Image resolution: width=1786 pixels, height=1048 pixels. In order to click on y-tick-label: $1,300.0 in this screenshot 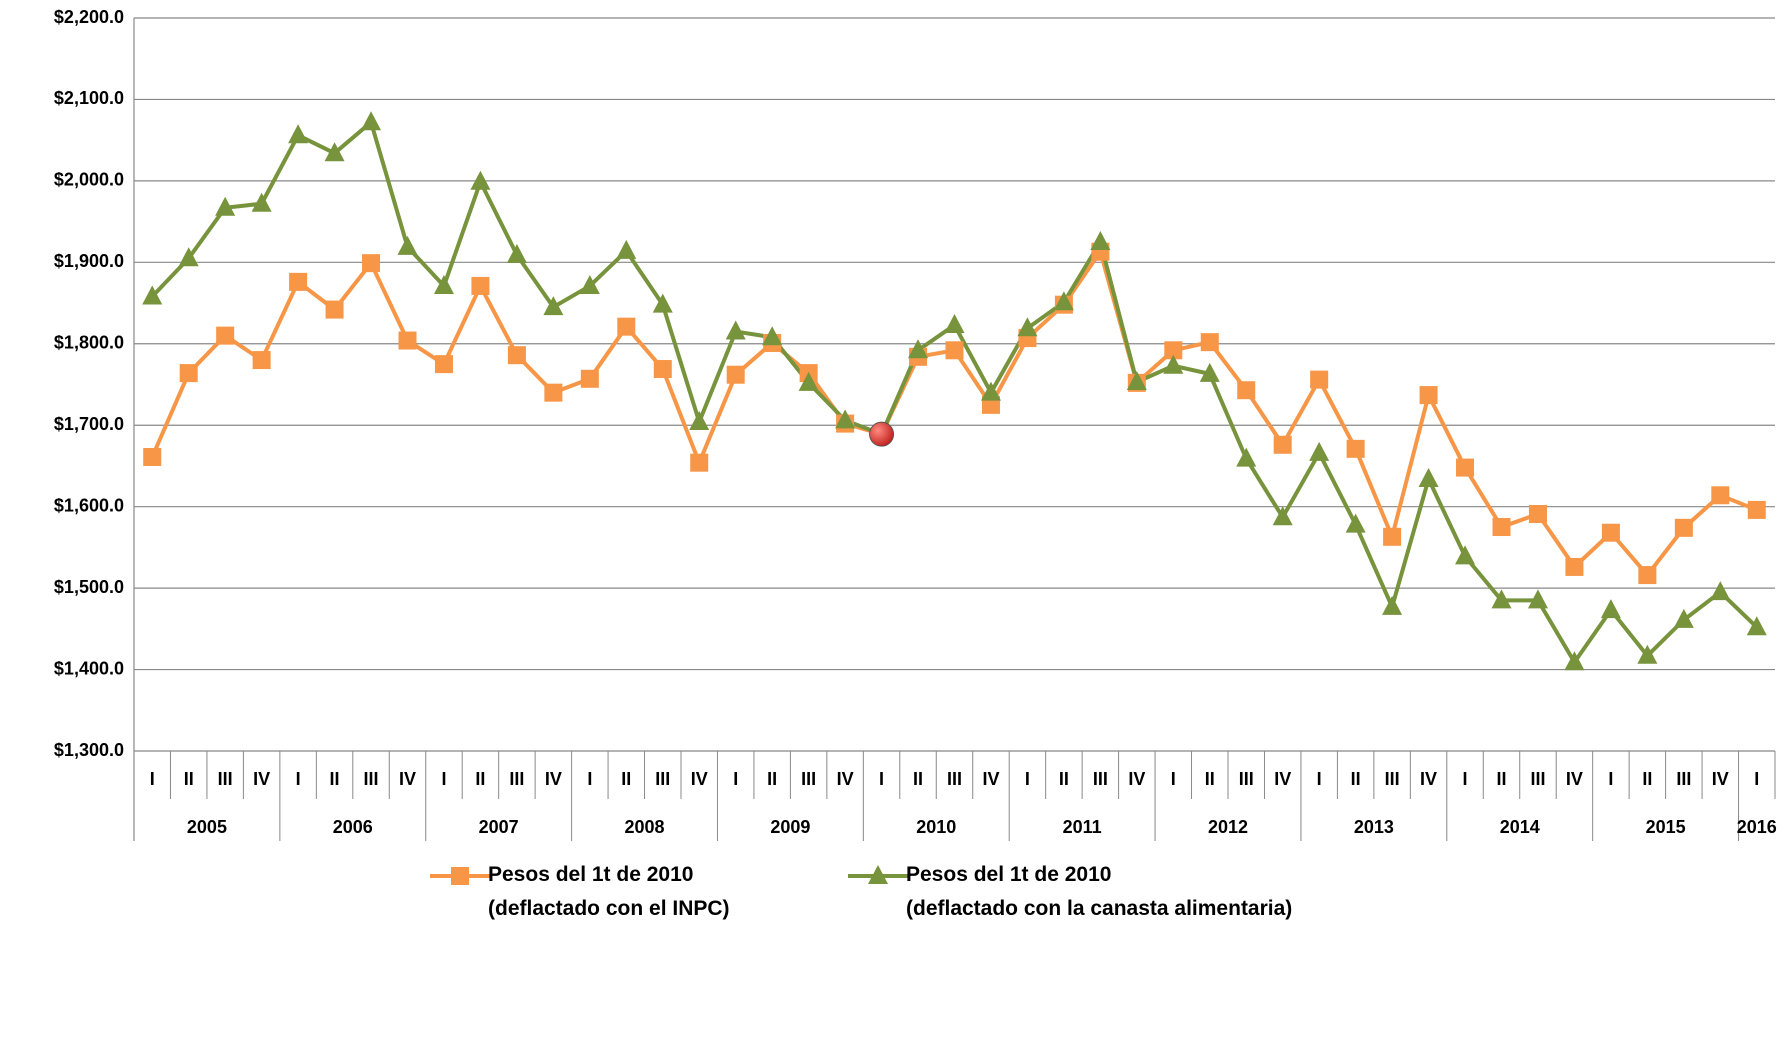, I will do `click(89, 750)`.